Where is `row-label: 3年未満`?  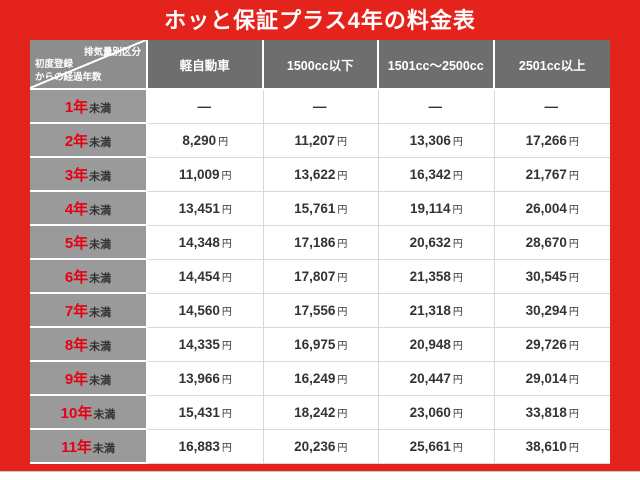
row-label: 3年未満 is located at coordinates (89, 175).